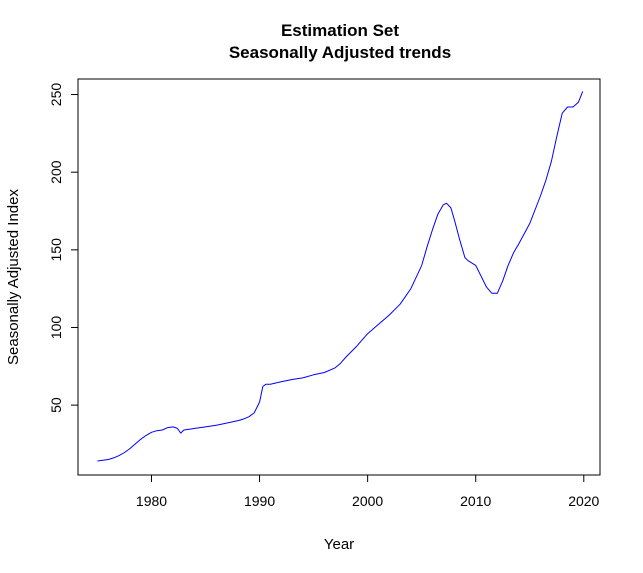 Image resolution: width=643 pixels, height=573 pixels. Describe the element at coordinates (583, 501) in the screenshot. I see `x-tick-label: 2020` at that location.